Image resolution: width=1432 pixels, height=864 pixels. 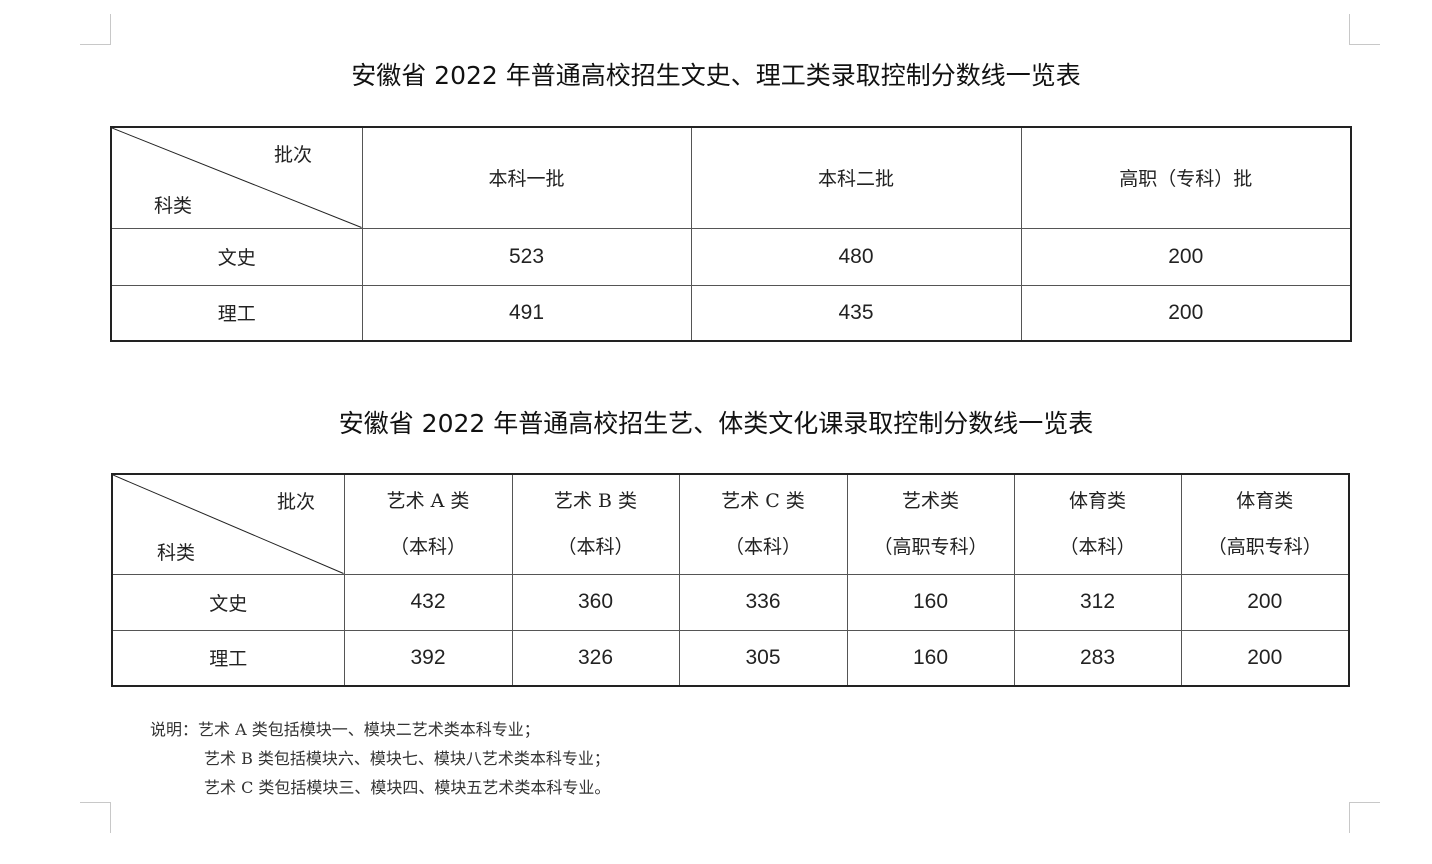 I want to click on note-line: 艺术 C 类包括模块三、模块四、模块五艺术类本科专业。, so click(x=407, y=787).